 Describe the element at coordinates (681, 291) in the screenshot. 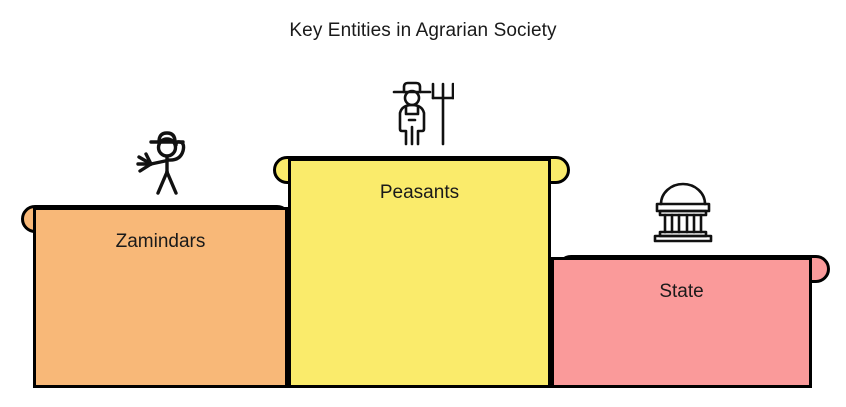

I see `bar-state-label: State` at that location.